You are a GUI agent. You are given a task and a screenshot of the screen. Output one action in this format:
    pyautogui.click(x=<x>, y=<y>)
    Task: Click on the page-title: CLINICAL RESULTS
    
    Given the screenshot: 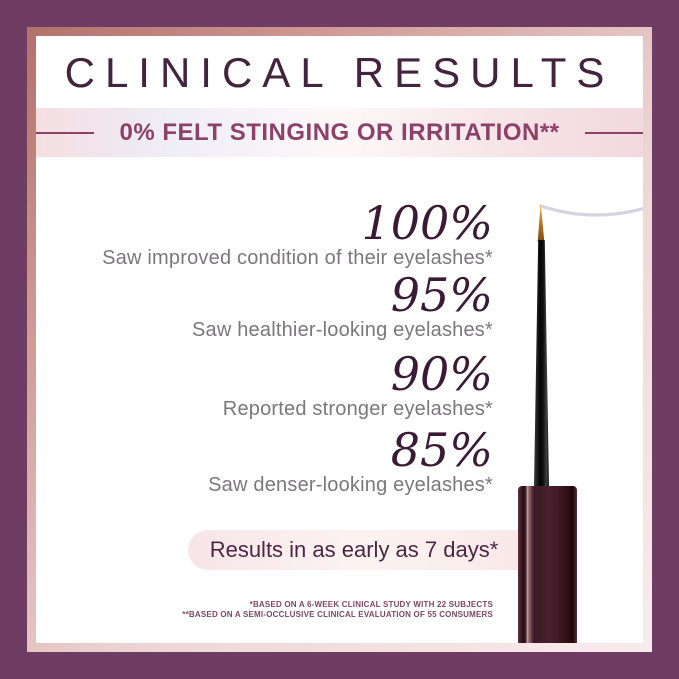 What is the action you would take?
    pyautogui.click(x=339, y=72)
    